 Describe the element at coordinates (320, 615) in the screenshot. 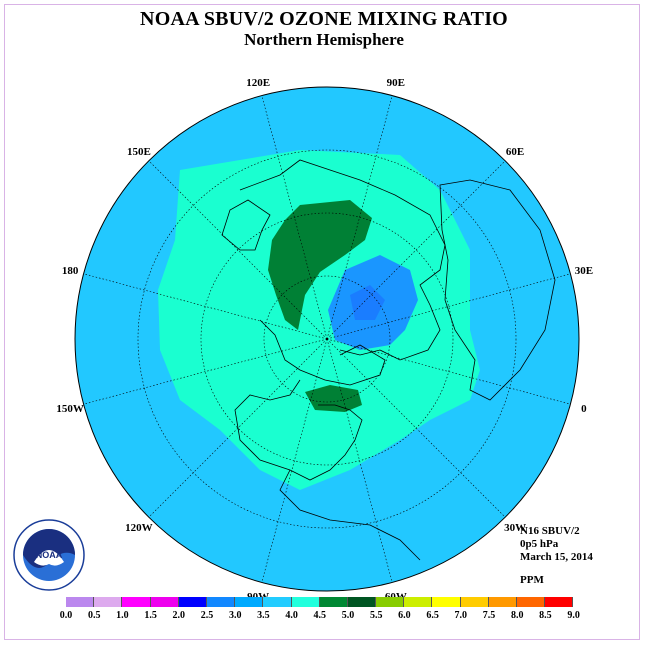

I see `colorbar-label: 4.5` at that location.